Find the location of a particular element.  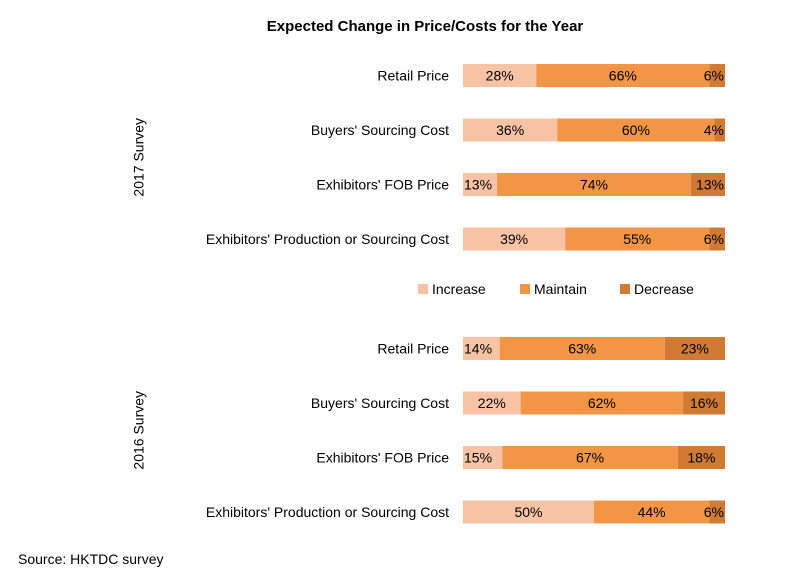

data-label: 4% is located at coordinates (714, 130).